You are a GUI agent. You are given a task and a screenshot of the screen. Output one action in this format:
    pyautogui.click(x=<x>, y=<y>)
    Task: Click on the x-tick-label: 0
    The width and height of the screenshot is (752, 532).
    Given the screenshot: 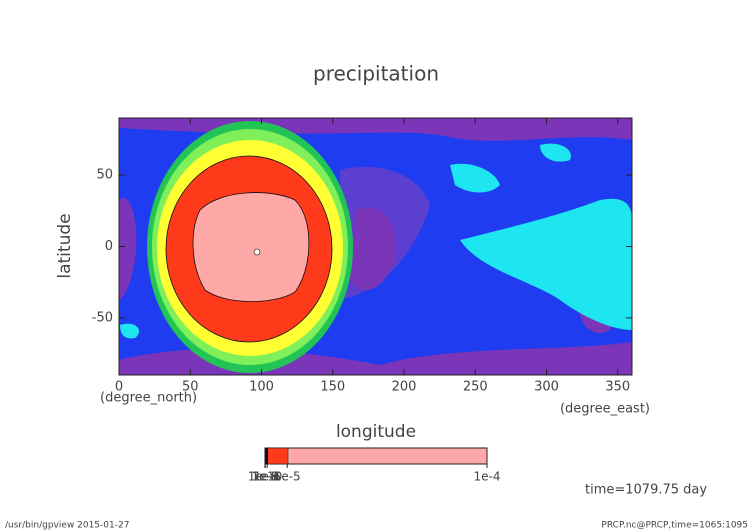 What is the action you would take?
    pyautogui.click(x=119, y=387)
    